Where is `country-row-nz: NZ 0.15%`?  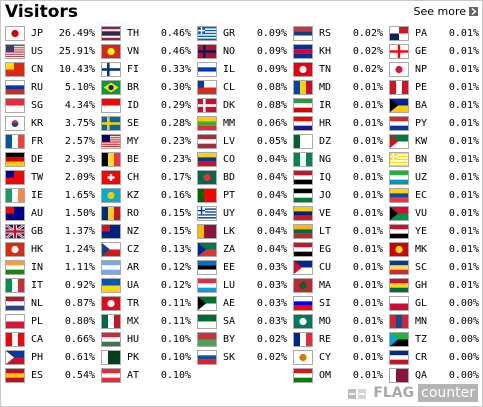 country-row-nz: NZ 0.15% is located at coordinates (145, 232).